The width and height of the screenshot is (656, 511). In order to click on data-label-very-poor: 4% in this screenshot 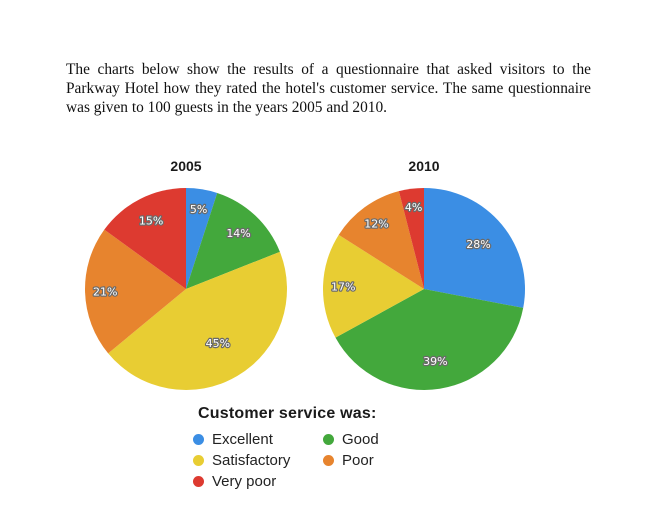, I will do `click(413, 207)`.